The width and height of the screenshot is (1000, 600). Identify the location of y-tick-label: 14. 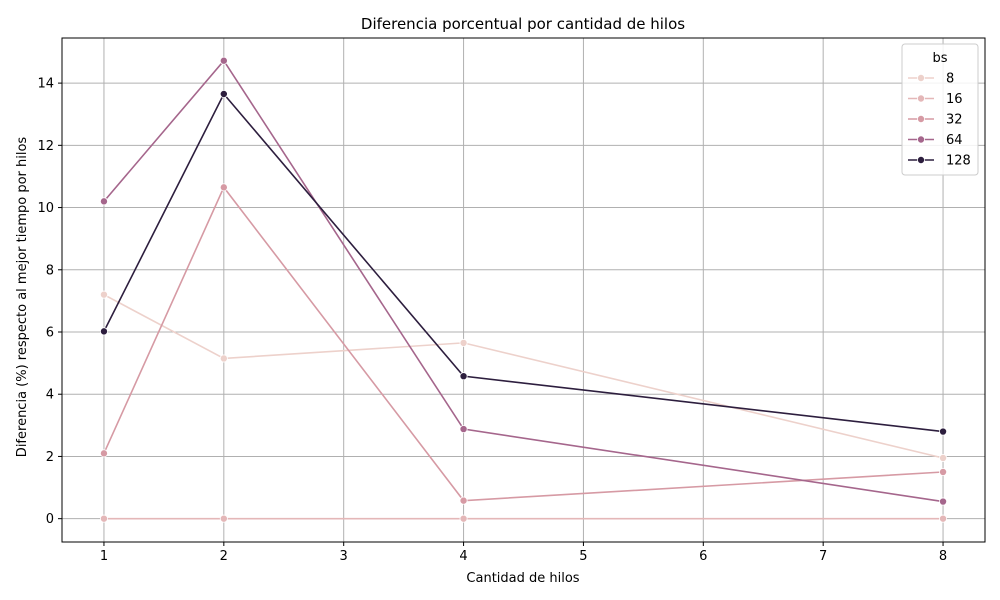
(45, 84).